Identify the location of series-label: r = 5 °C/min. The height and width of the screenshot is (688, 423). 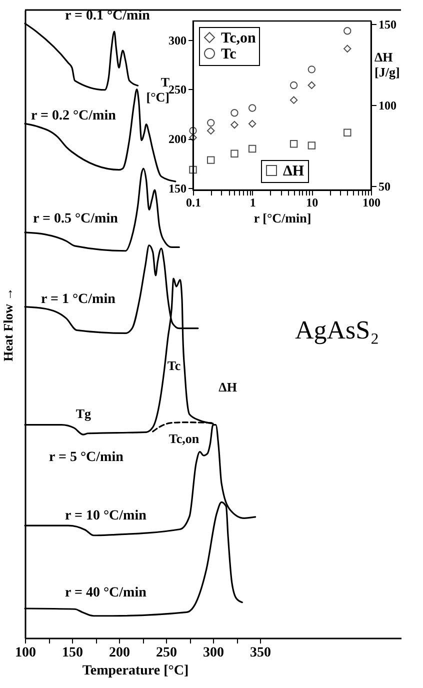
(86, 457).